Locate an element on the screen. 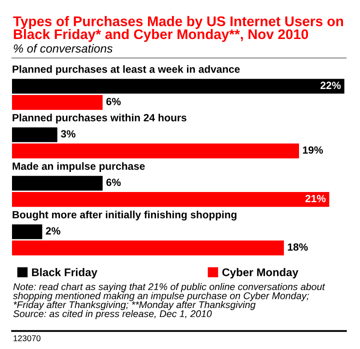 This screenshot has width=360, height=349. y-tick-label: Planned purchases within 24 hours is located at coordinates (99, 119).